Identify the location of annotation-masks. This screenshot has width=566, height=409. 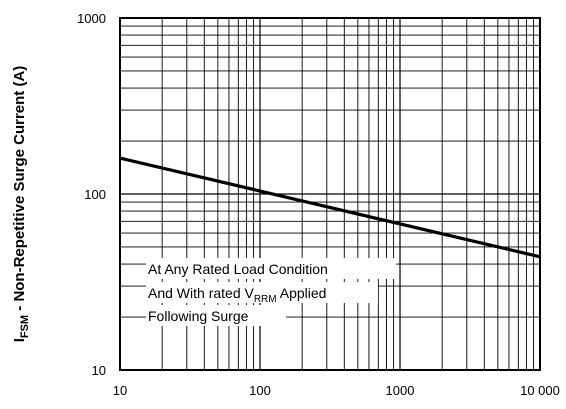
(271, 292).